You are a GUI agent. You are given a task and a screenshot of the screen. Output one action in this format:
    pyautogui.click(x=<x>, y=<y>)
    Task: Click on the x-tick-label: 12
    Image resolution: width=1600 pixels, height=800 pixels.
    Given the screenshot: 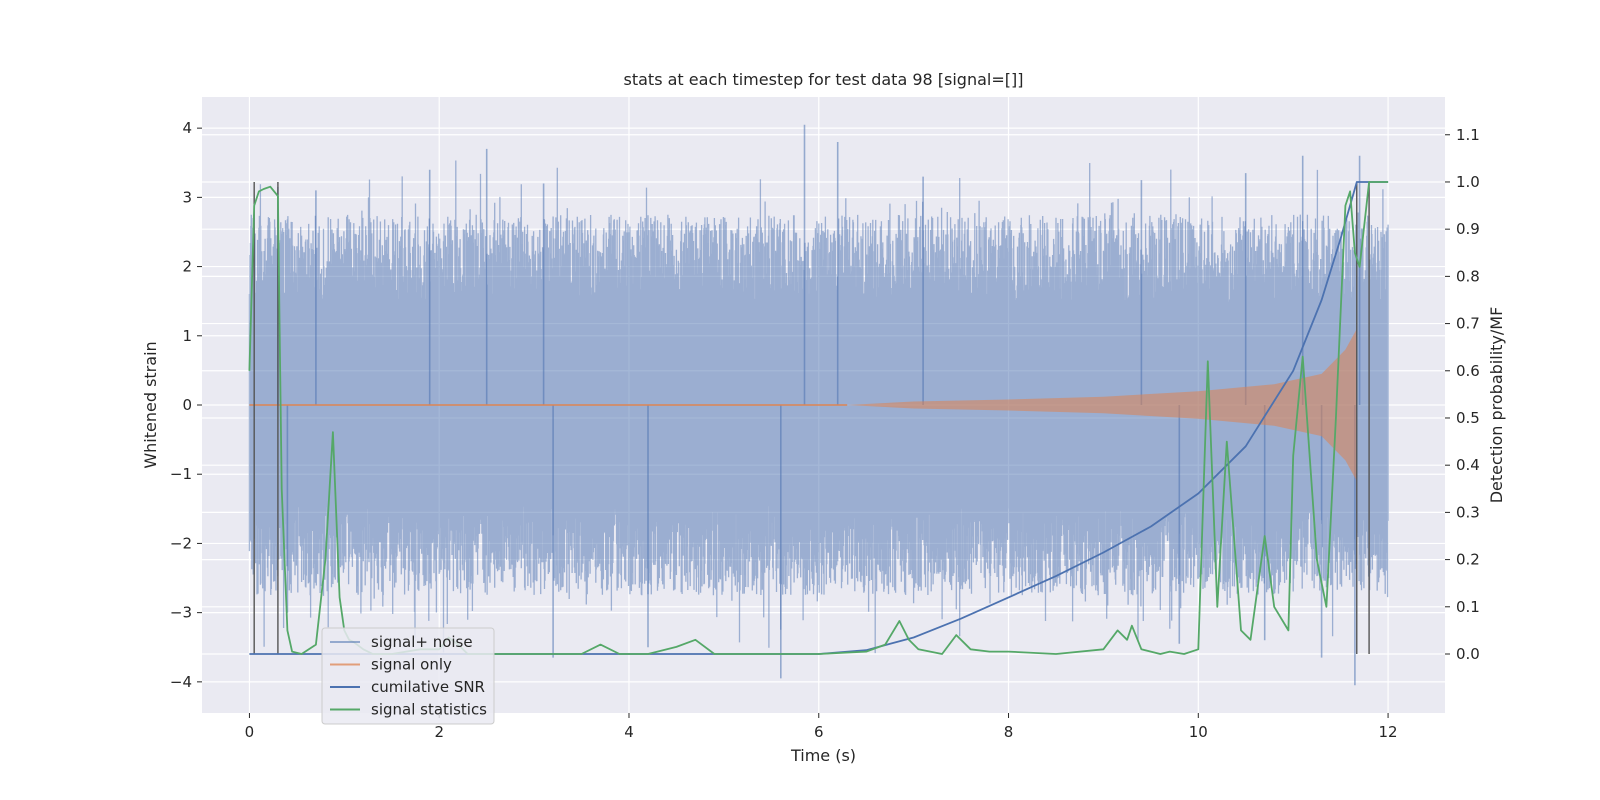 What is the action you would take?
    pyautogui.click(x=1388, y=732)
    